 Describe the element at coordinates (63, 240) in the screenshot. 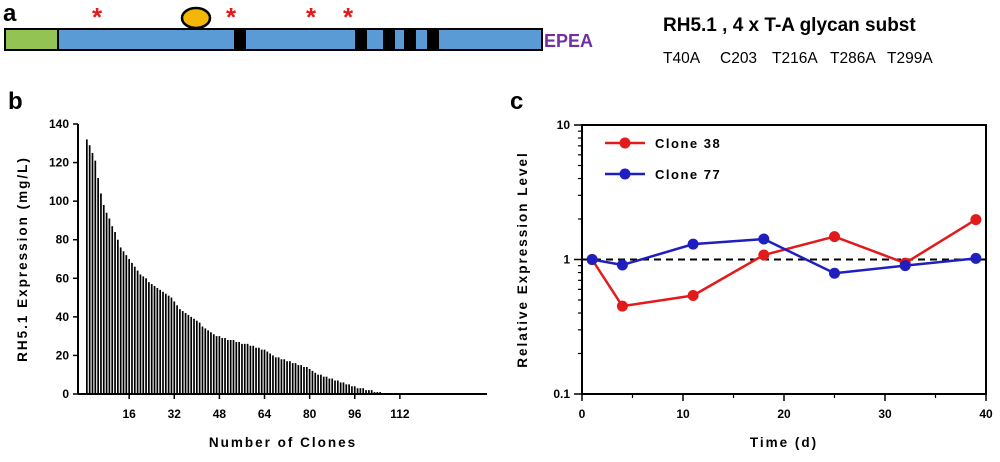

I see `y-tick-label: 80` at that location.